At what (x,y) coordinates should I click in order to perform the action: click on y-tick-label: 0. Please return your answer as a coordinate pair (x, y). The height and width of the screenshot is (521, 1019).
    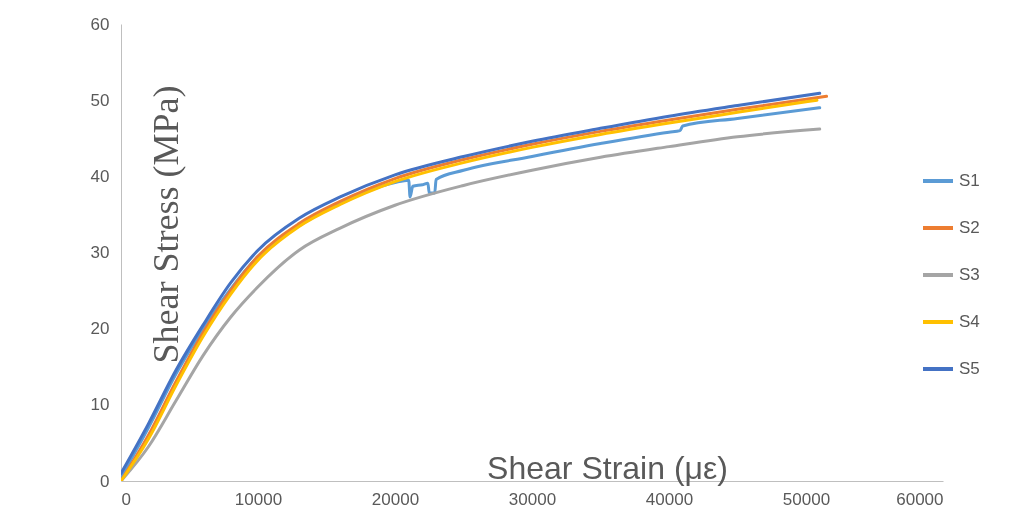
    Looking at the image, I should click on (105, 481).